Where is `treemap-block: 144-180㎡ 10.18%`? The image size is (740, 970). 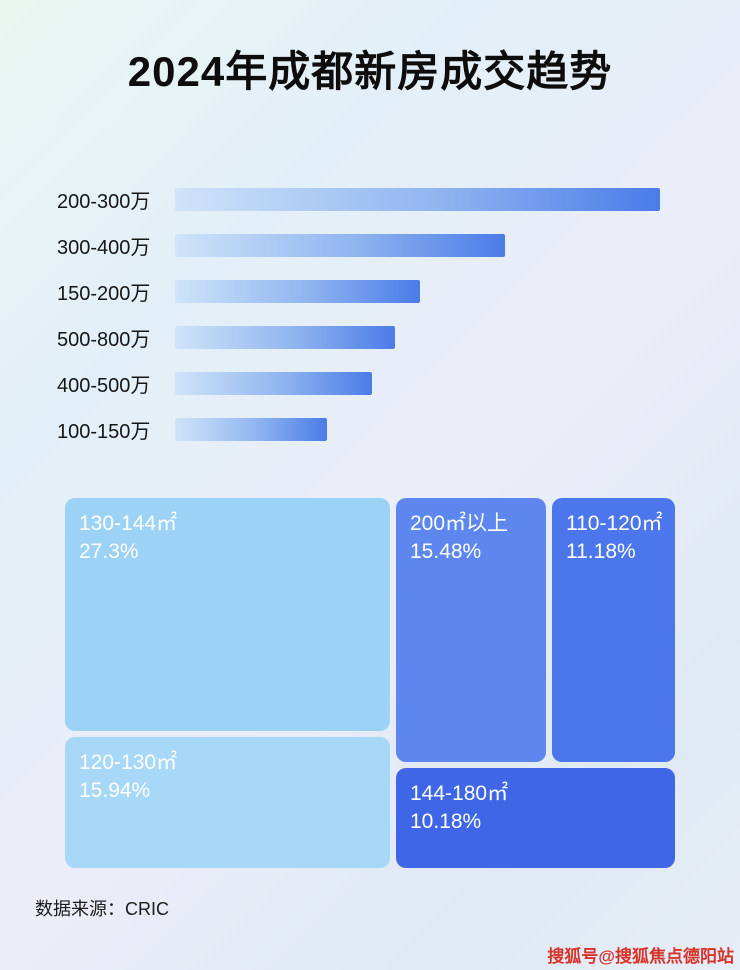
treemap-block: 144-180㎡ 10.18% is located at coordinates (535, 818).